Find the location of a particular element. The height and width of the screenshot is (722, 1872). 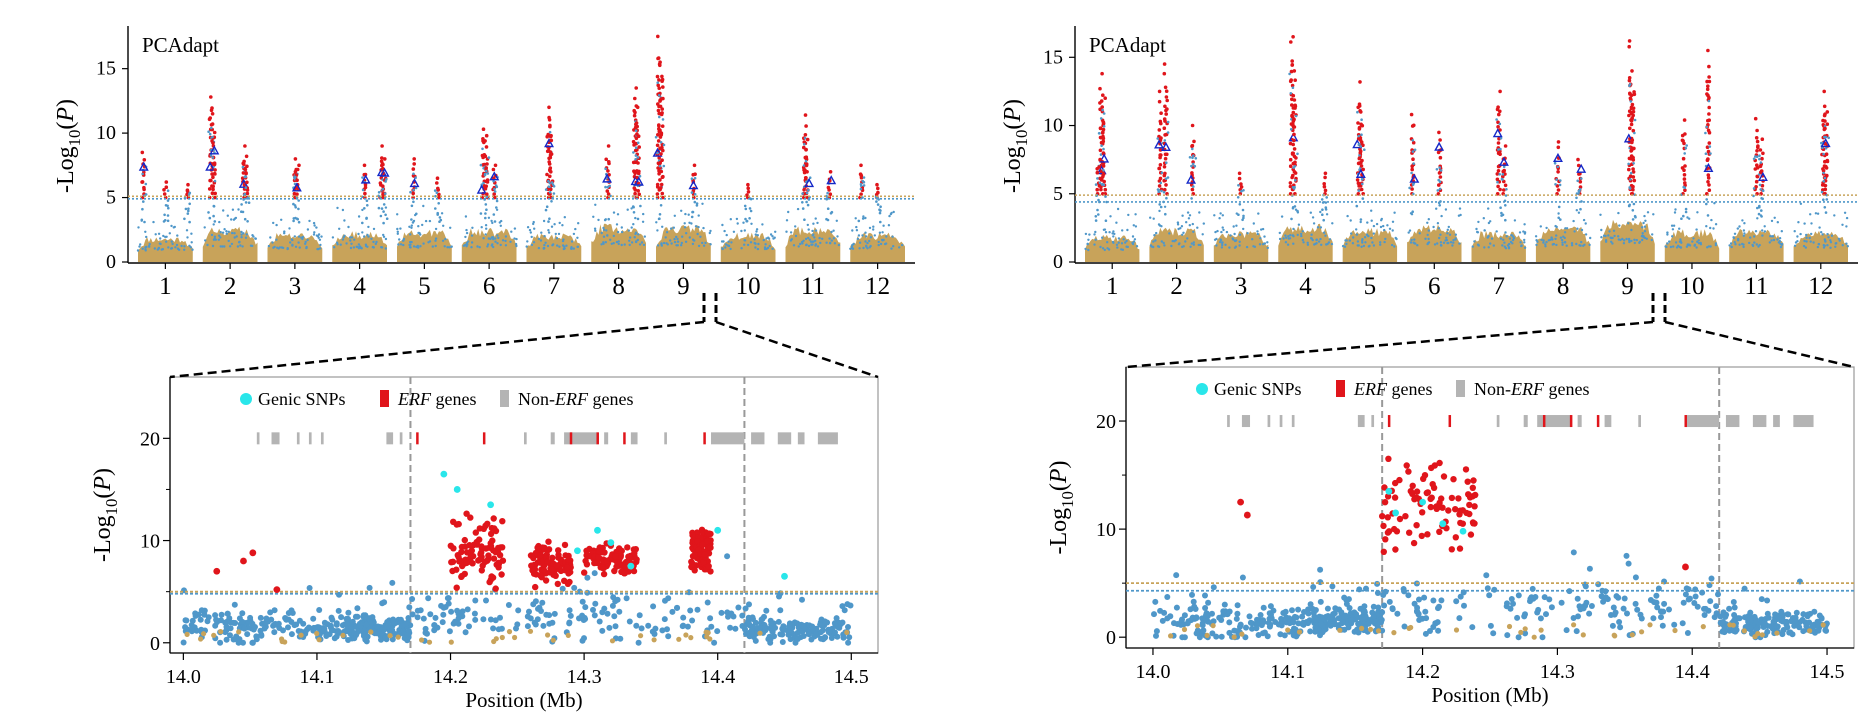

chromosome-label: 6 is located at coordinates (489, 286).